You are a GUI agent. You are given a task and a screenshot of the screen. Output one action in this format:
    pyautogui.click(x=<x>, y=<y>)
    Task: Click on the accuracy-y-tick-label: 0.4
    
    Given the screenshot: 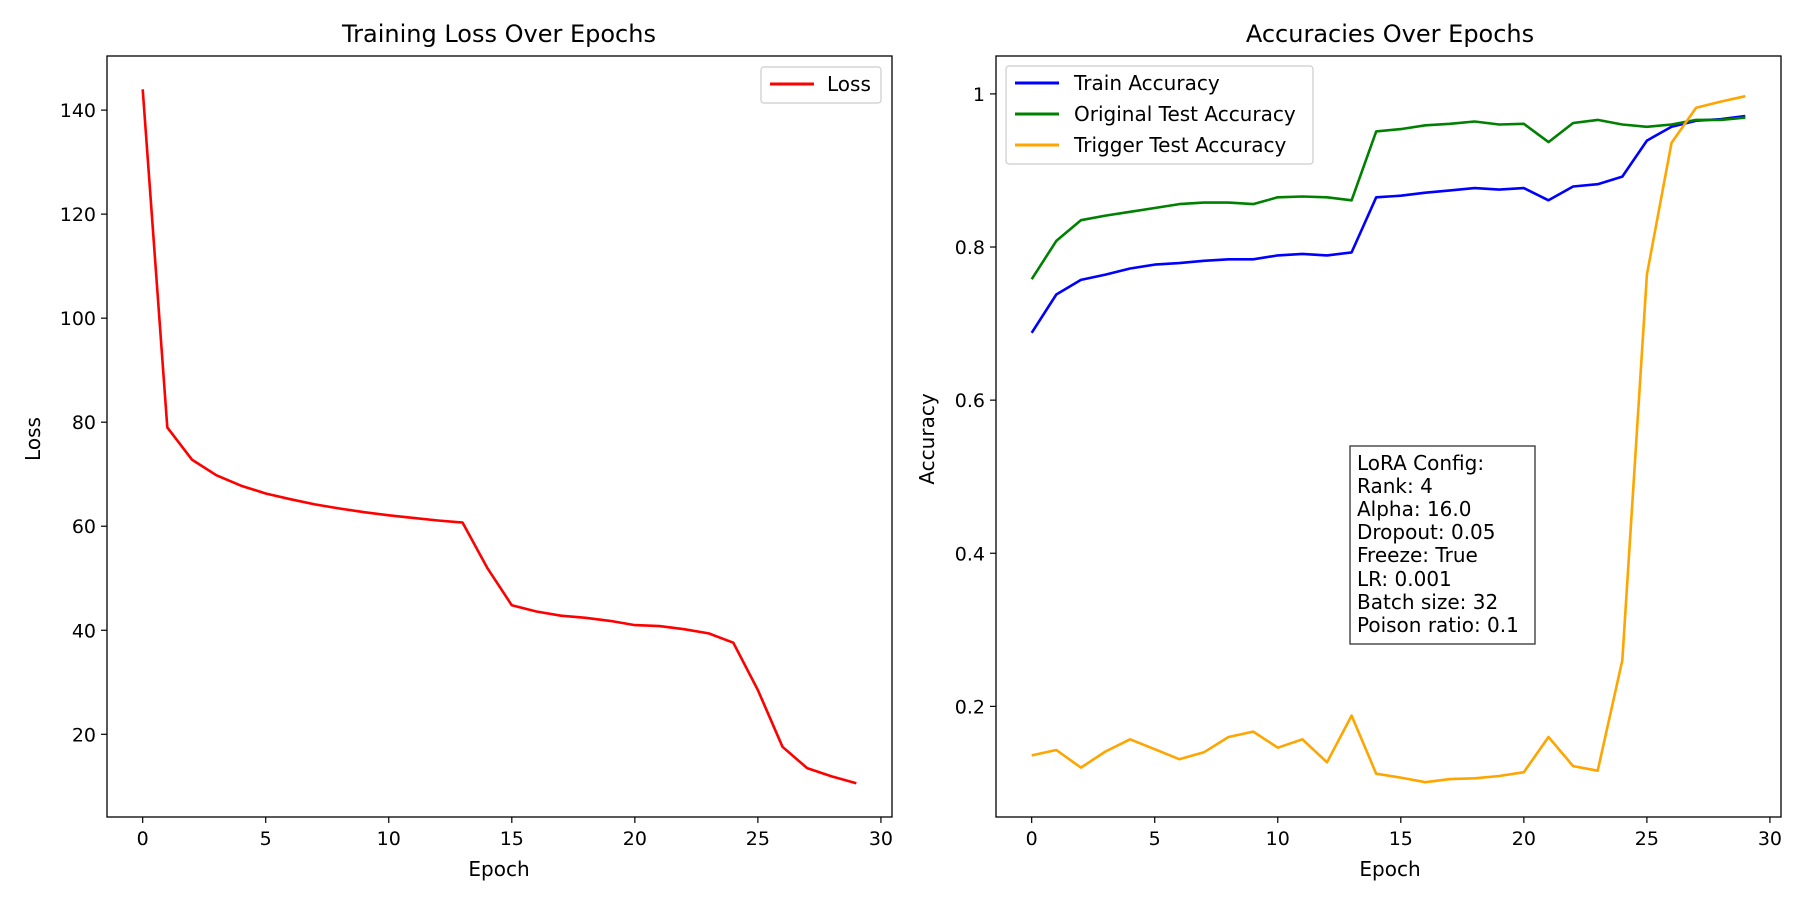 What is the action you would take?
    pyautogui.click(x=970, y=554)
    